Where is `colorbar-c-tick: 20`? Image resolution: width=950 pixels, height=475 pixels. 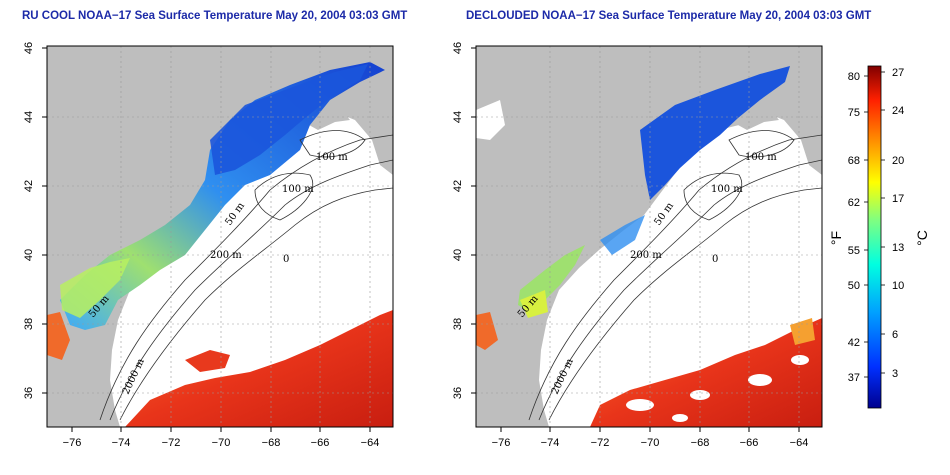
colorbar-c-tick: 20 is located at coordinates (898, 161).